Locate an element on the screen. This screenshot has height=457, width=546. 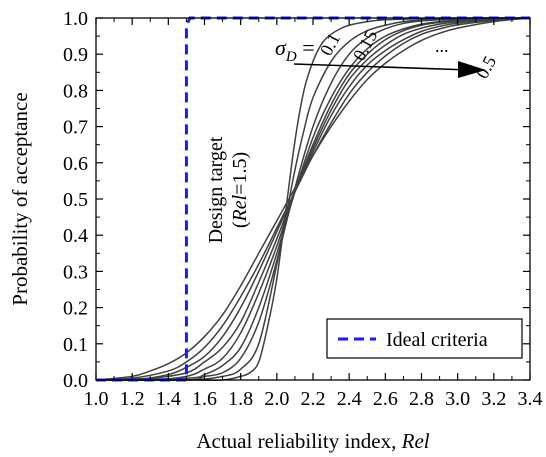
legend-ideal-label: Ideal criteria is located at coordinates (437, 340).